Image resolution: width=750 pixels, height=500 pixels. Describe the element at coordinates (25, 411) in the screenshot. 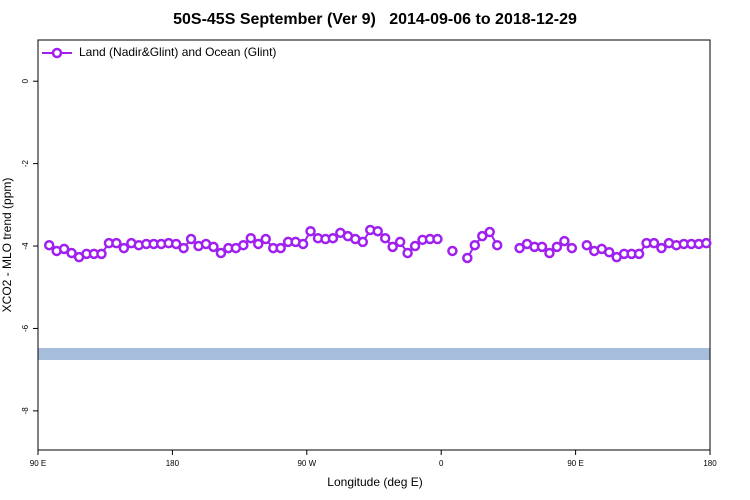

I see `y-tick-label: -8` at that location.